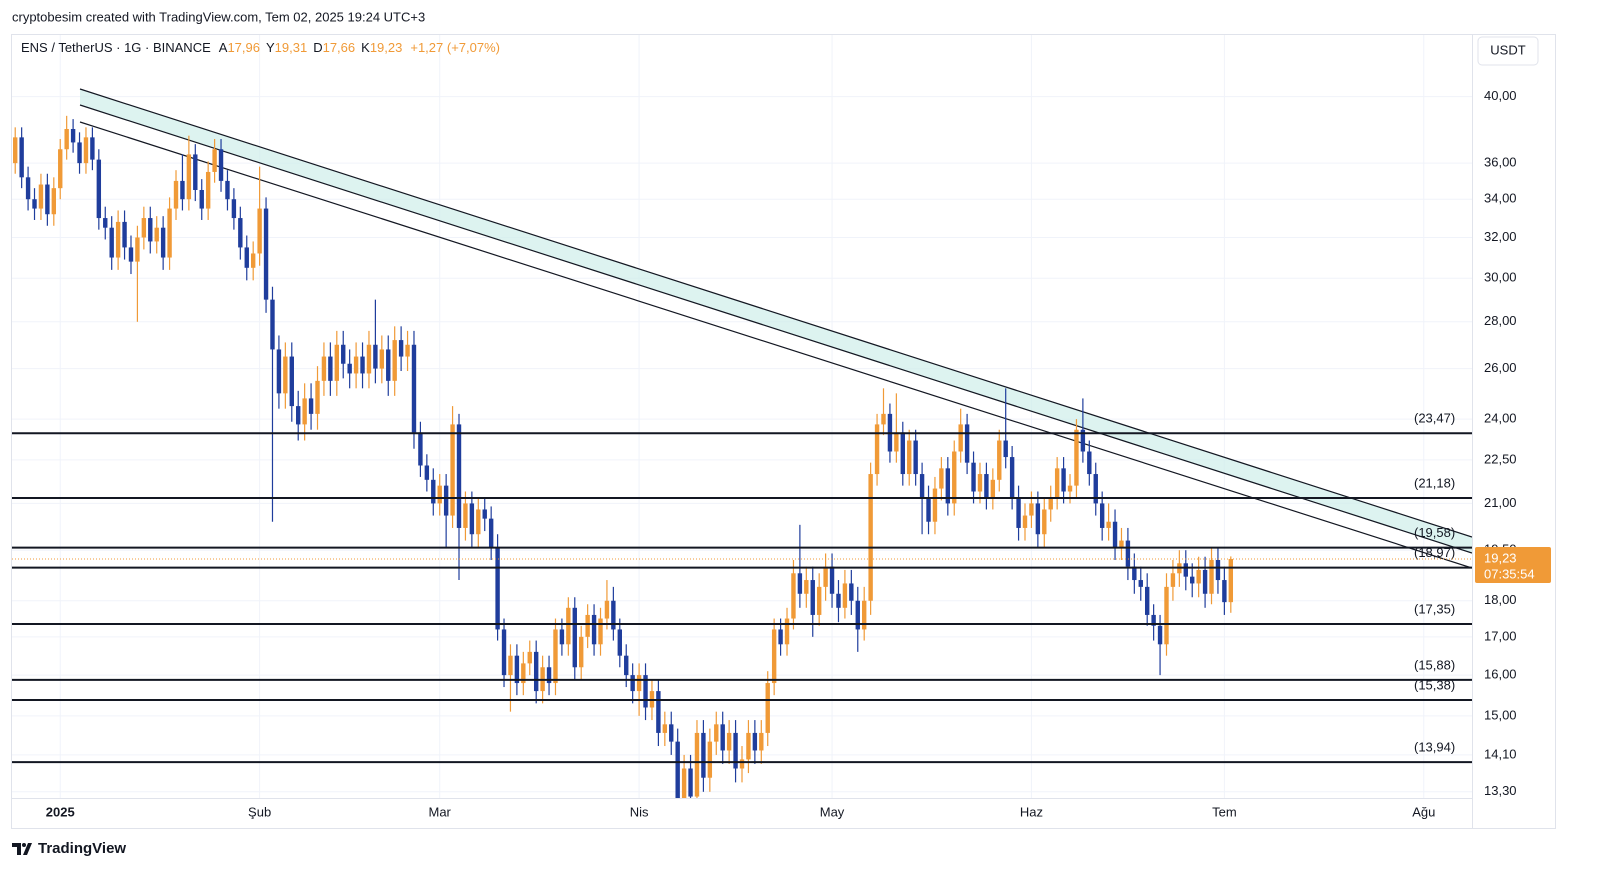 The width and height of the screenshot is (1600, 887). I want to click on x-tick-label: May, so click(832, 811).